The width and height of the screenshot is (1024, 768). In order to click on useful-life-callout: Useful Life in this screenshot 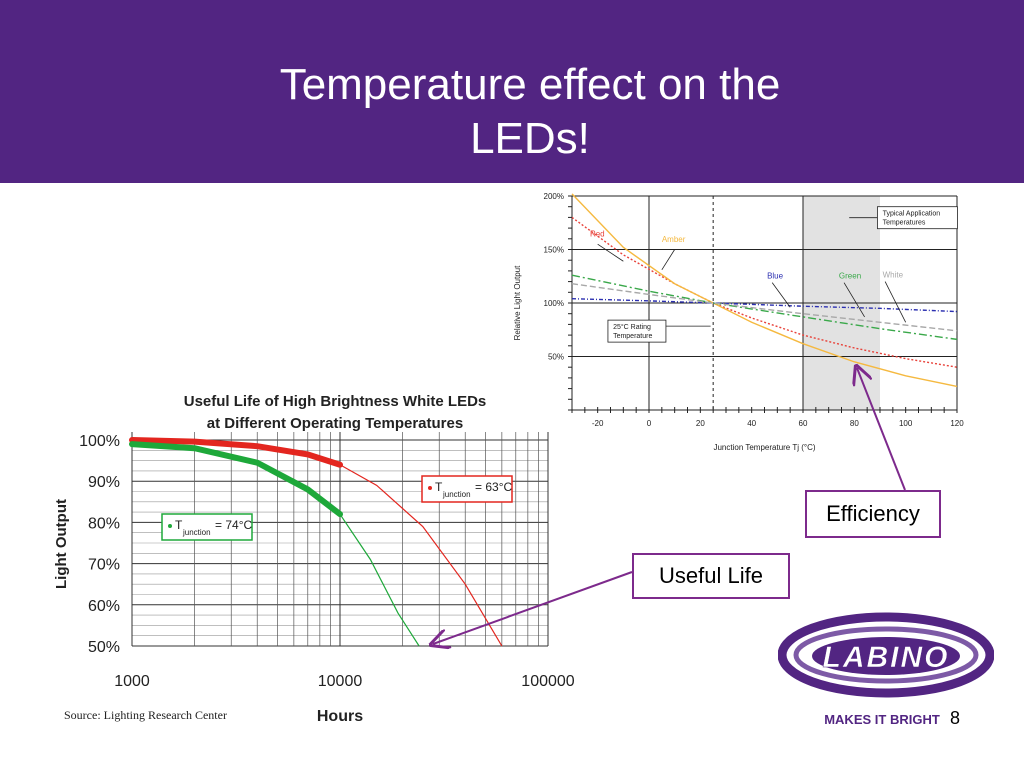, I will do `click(711, 576)`.